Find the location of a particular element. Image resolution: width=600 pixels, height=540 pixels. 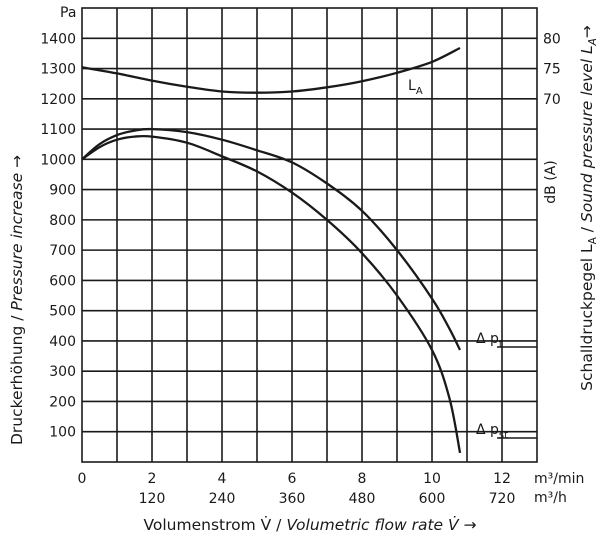

curve-sound-pressure-level is located at coordinates (271, 70).